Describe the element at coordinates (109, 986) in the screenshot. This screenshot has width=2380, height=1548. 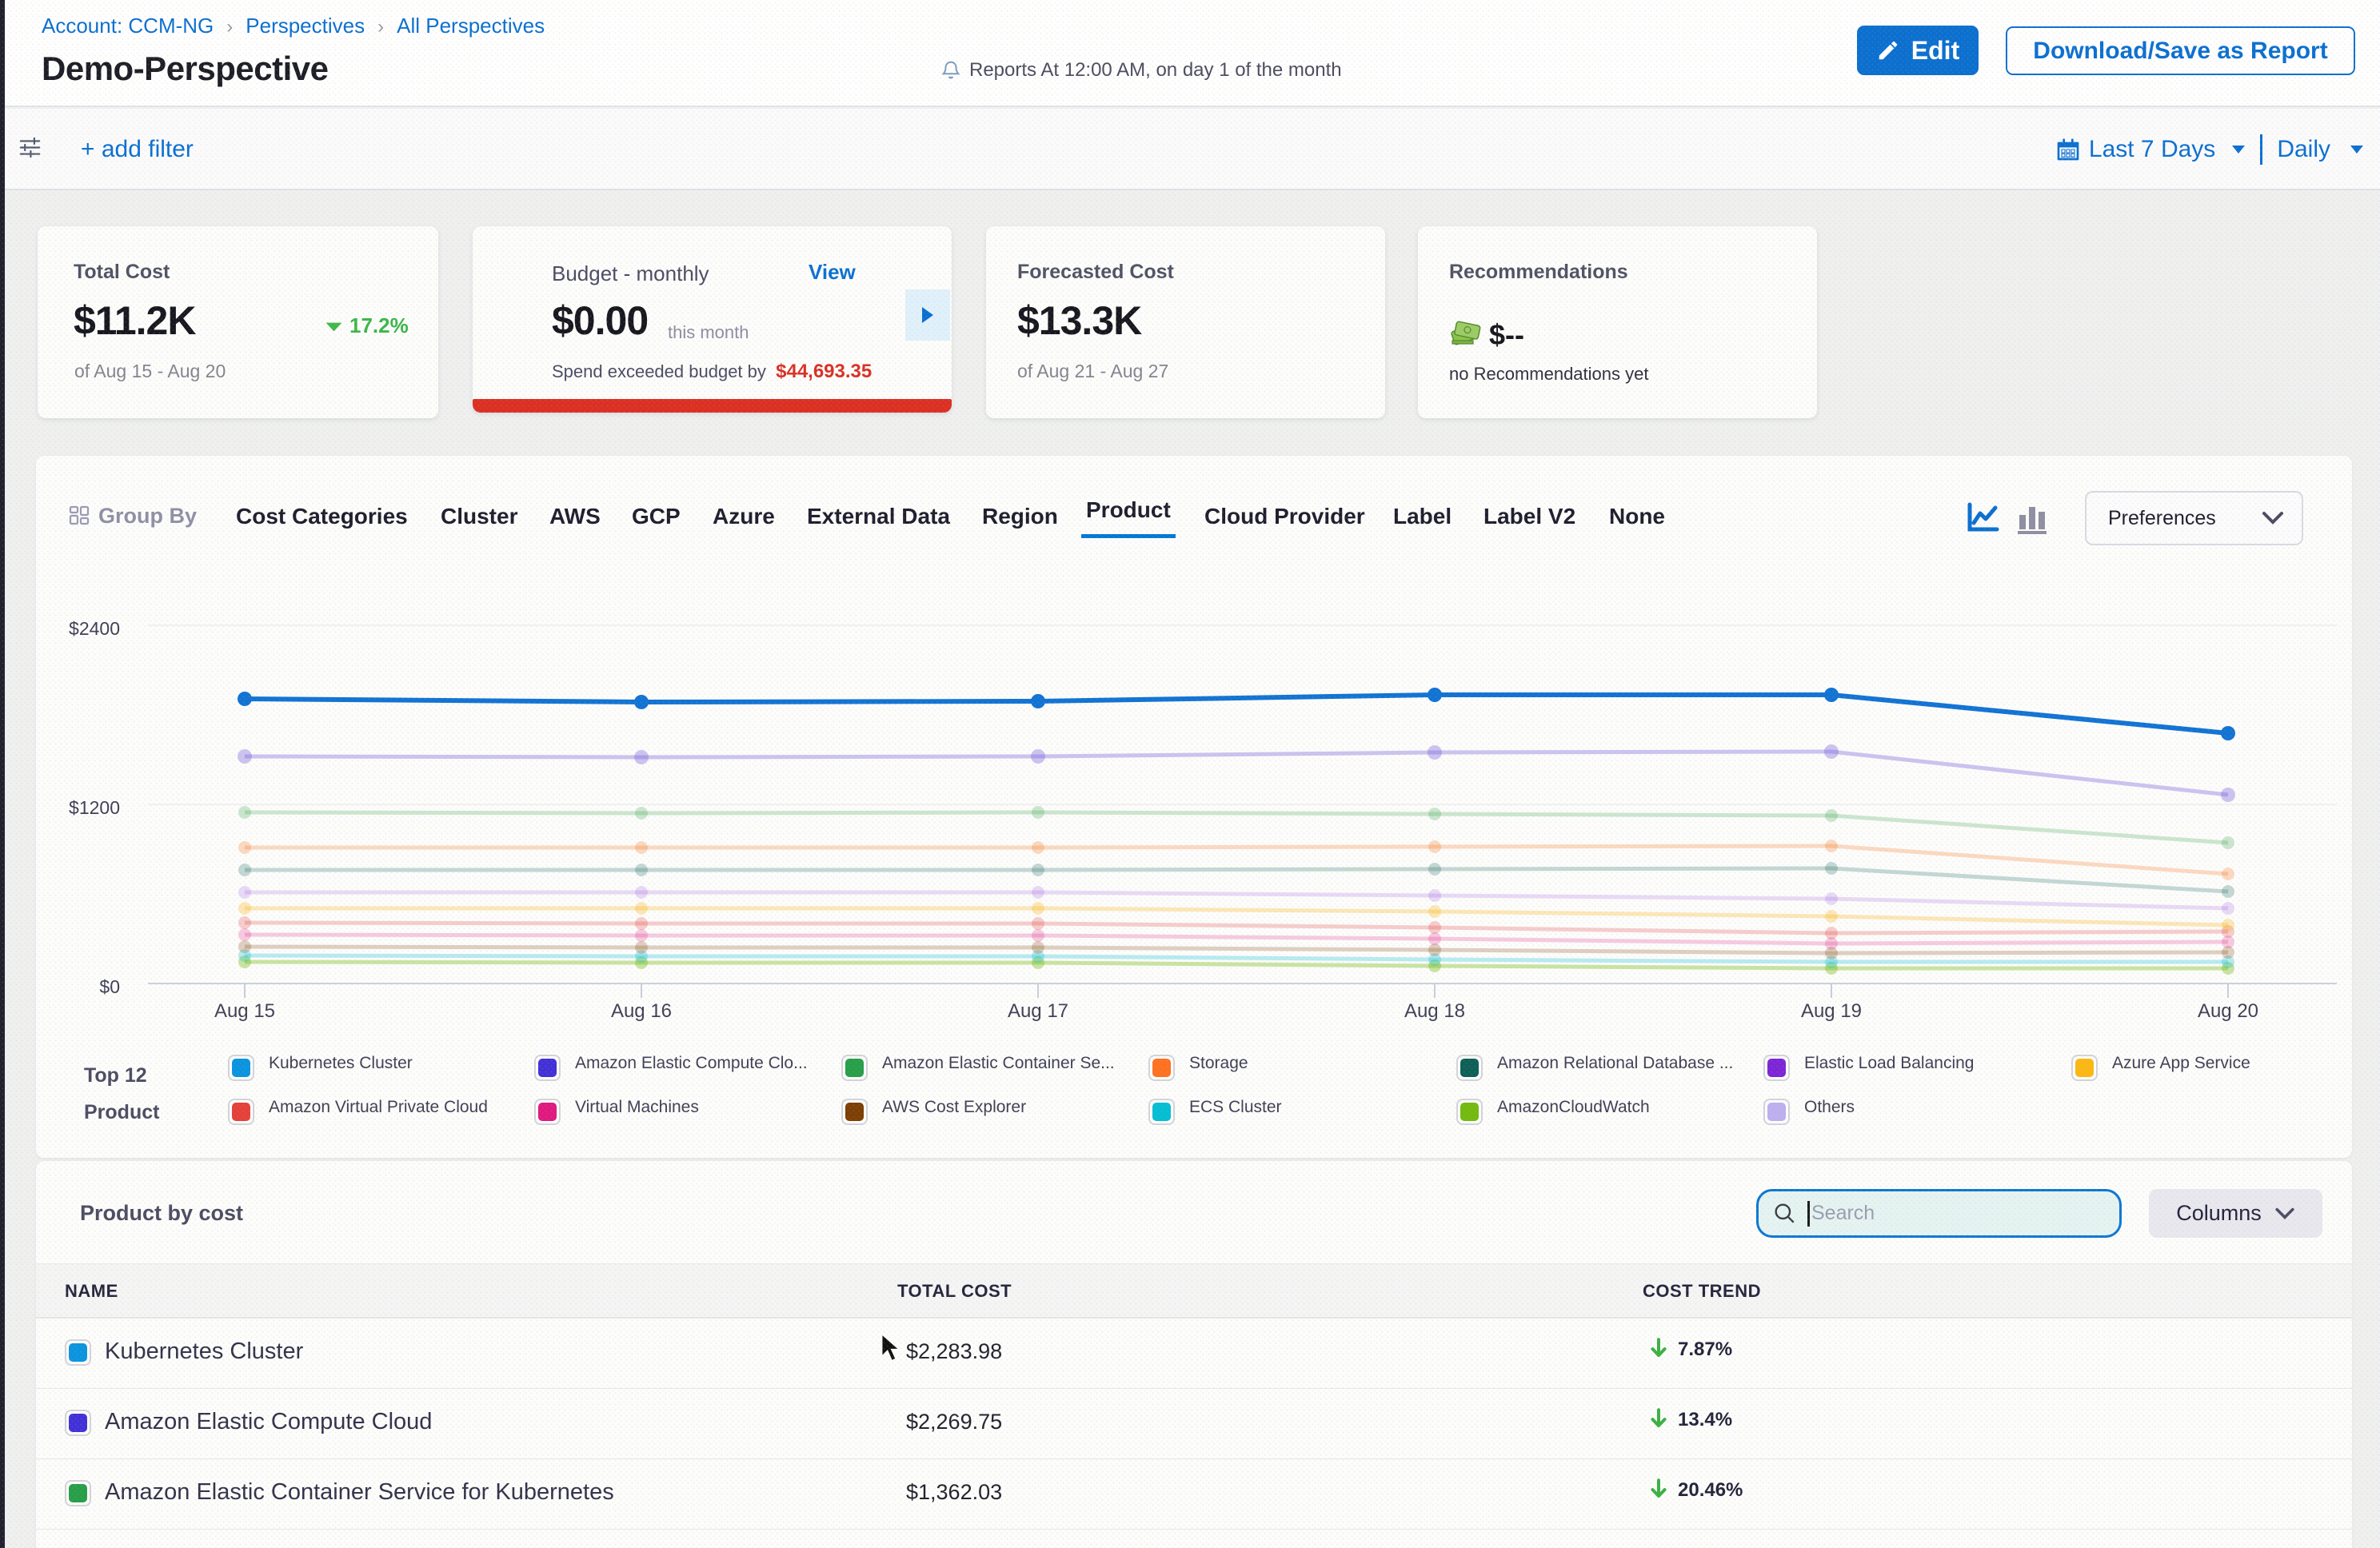
I see `svg-text: $0` at that location.